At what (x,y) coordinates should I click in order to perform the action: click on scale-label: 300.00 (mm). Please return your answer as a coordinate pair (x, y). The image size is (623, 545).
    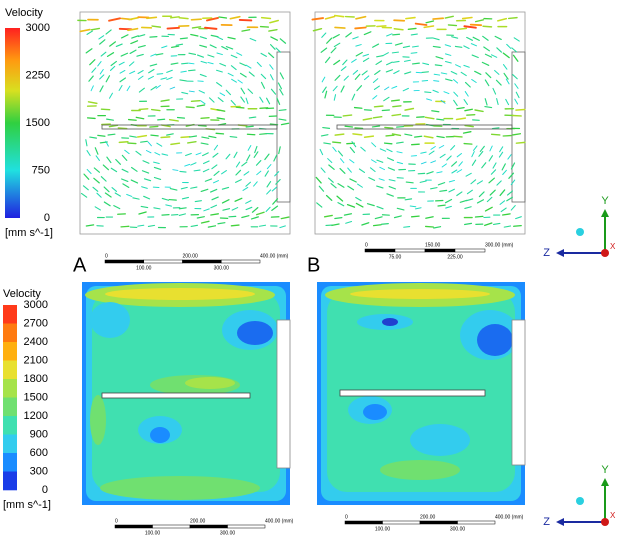
    Looking at the image, I should click on (499, 245).